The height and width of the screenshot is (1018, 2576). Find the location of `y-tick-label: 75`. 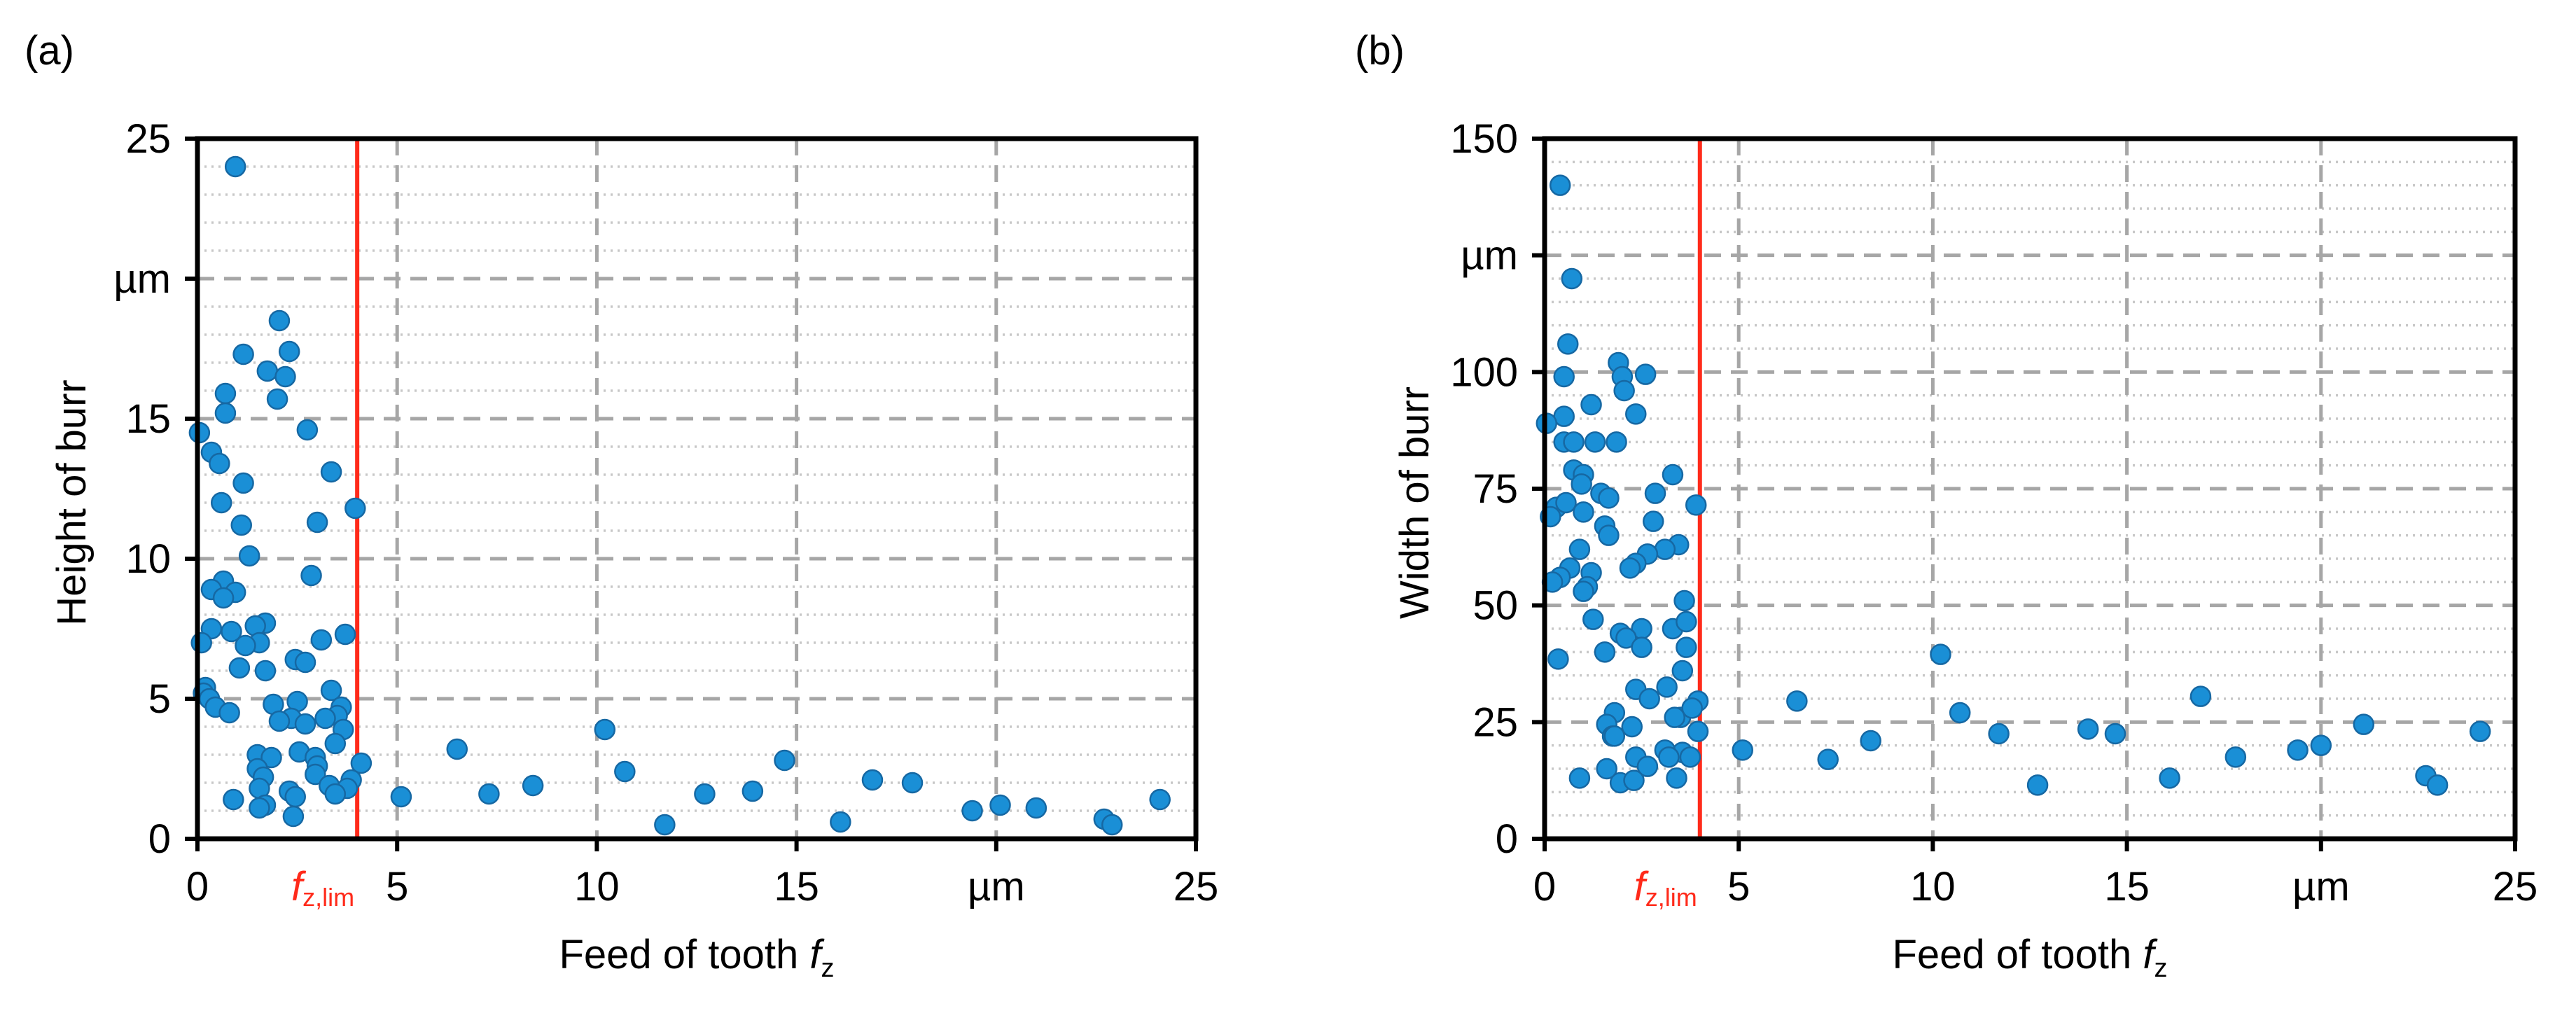

y-tick-label: 75 is located at coordinates (1495, 489).